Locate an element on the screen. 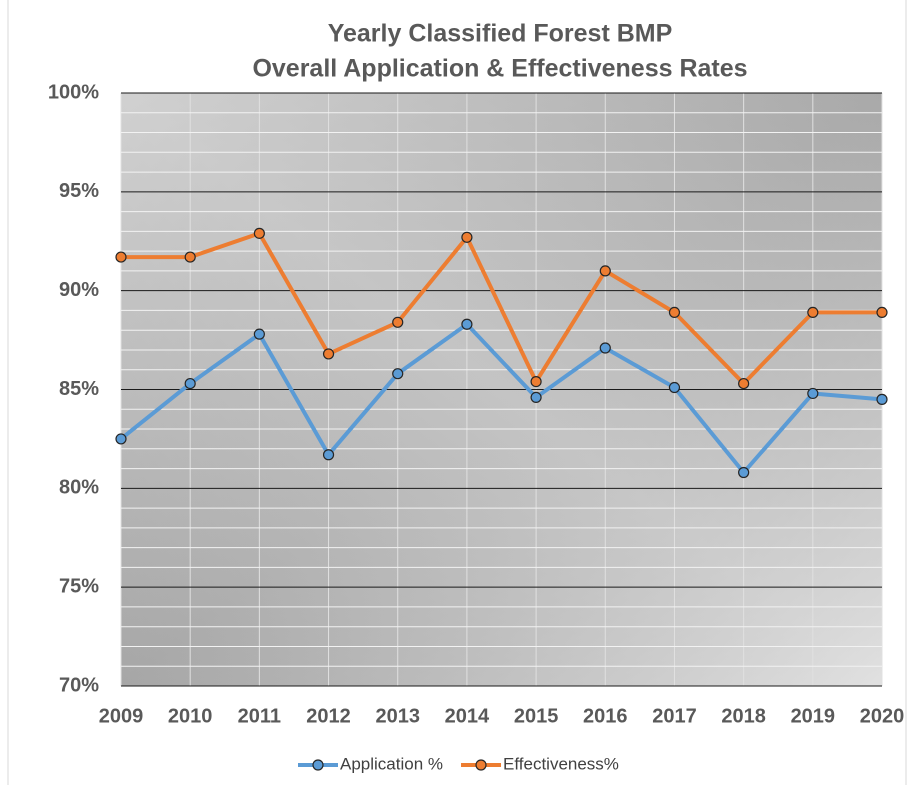  legend-label: Application % is located at coordinates (391, 763).